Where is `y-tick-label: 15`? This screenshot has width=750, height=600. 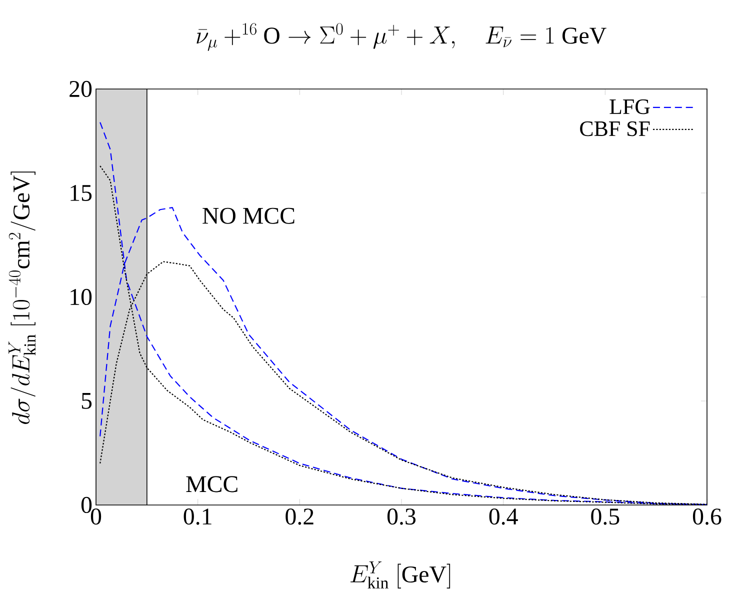 y-tick-label: 15 is located at coordinates (81, 192).